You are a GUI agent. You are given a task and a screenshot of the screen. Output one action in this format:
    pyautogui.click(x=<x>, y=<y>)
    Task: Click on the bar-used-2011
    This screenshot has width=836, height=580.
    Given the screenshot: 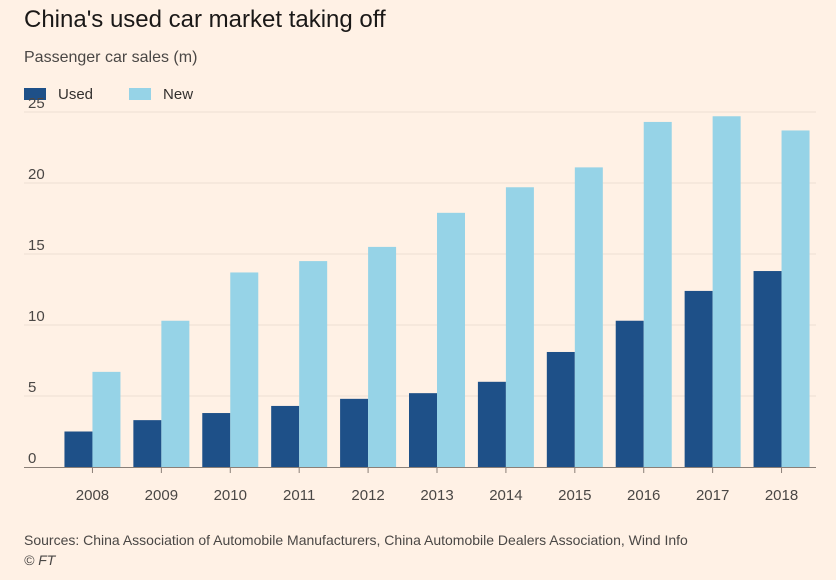 What is the action you would take?
    pyautogui.click(x=285, y=436)
    